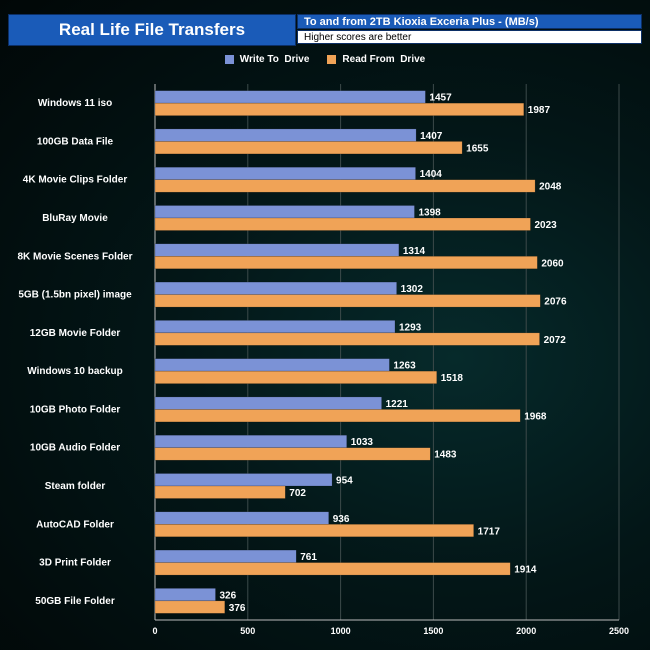 The width and height of the screenshot is (650, 650). Describe the element at coordinates (555, 302) in the screenshot. I see `value-label-read-5: 2076` at that location.